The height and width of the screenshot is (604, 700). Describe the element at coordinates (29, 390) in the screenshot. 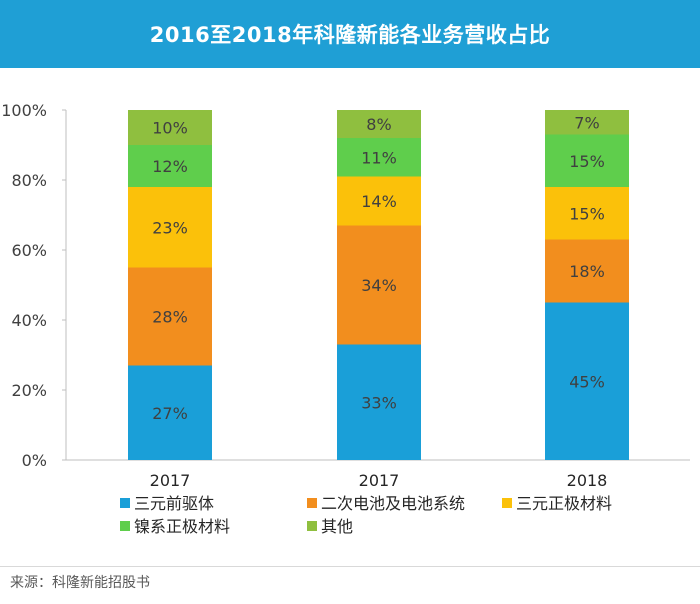

I see `y-tick-label: 20%` at that location.